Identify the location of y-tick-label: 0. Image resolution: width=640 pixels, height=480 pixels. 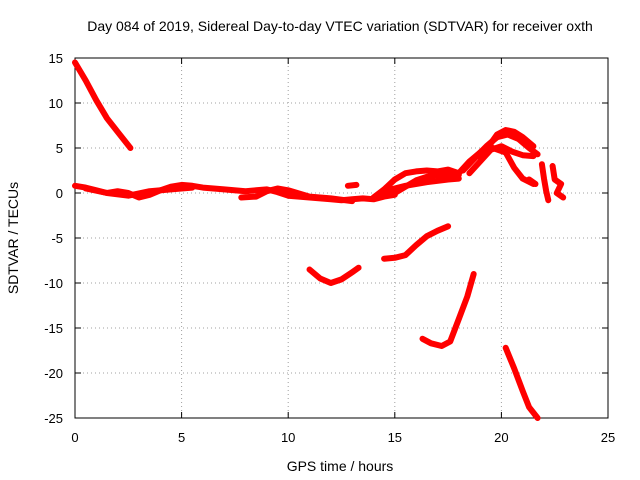
(59, 193).